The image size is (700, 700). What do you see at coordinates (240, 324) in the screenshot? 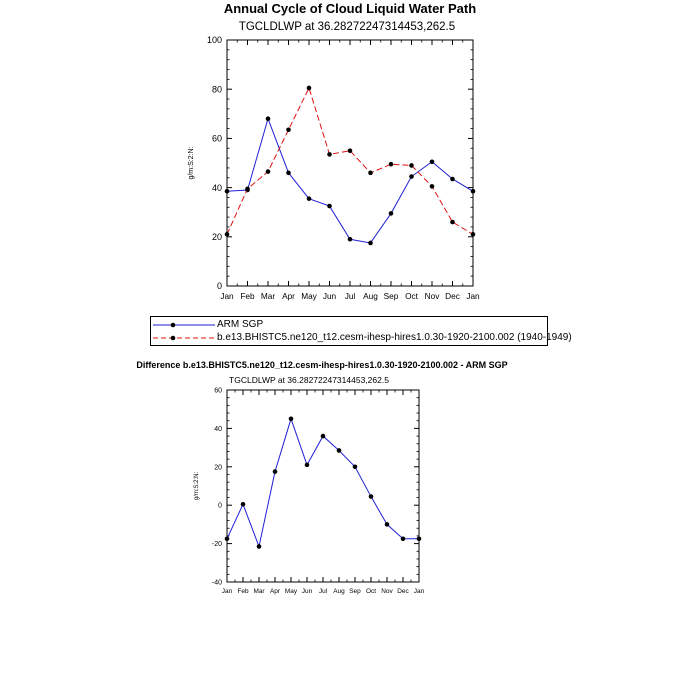
I see `legend-label-arm-sgp: ARM SGP` at bounding box center [240, 324].